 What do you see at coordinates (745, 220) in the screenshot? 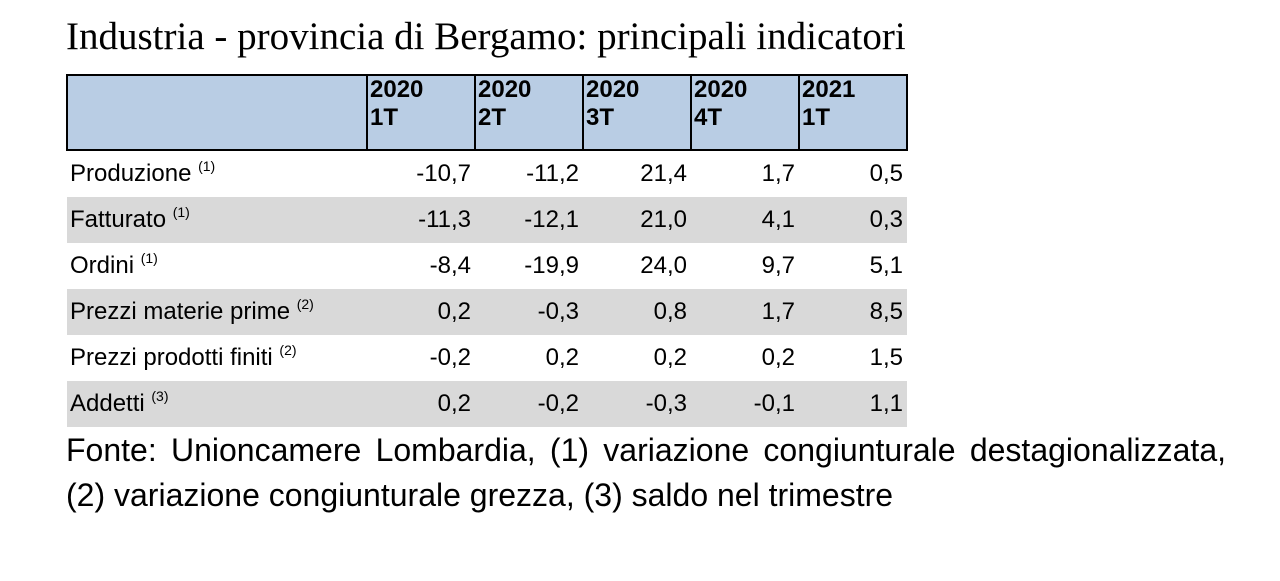
I see `table-cell: 4,1` at bounding box center [745, 220].